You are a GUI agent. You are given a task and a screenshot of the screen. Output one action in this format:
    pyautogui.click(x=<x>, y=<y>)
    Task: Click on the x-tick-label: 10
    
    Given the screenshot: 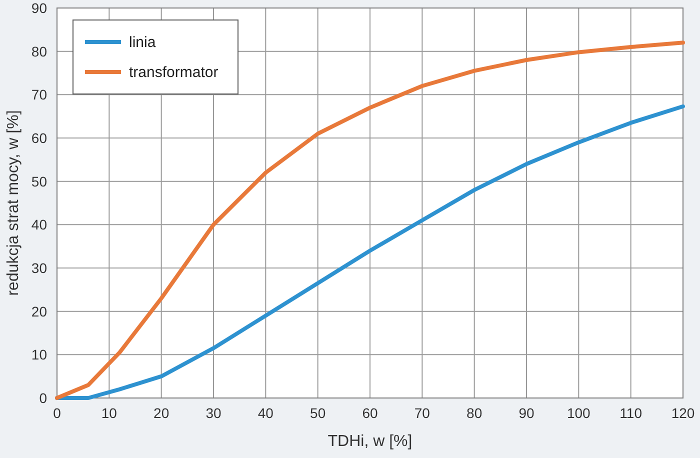 What is the action you would take?
    pyautogui.click(x=109, y=413)
    